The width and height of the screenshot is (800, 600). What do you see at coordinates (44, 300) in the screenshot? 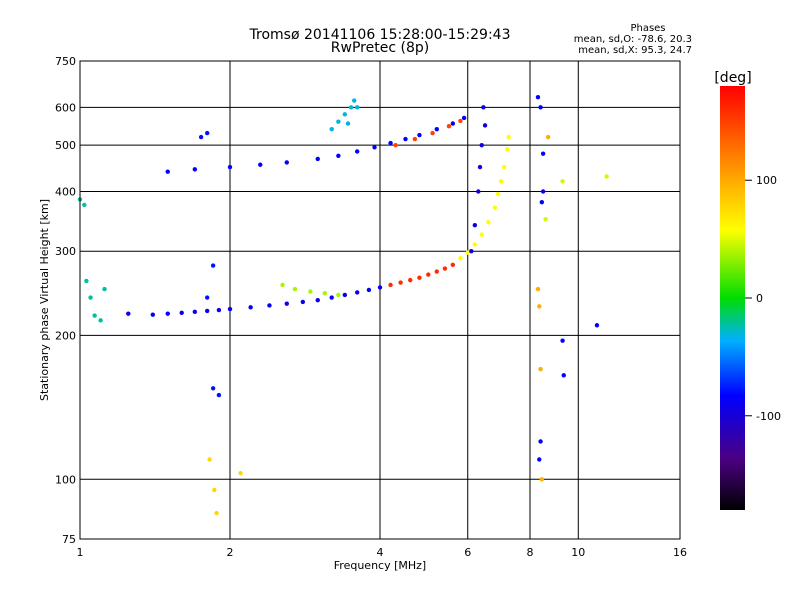
I see `y-axis-label: Stationary phase Virtual Height [km]` at bounding box center [44, 300].